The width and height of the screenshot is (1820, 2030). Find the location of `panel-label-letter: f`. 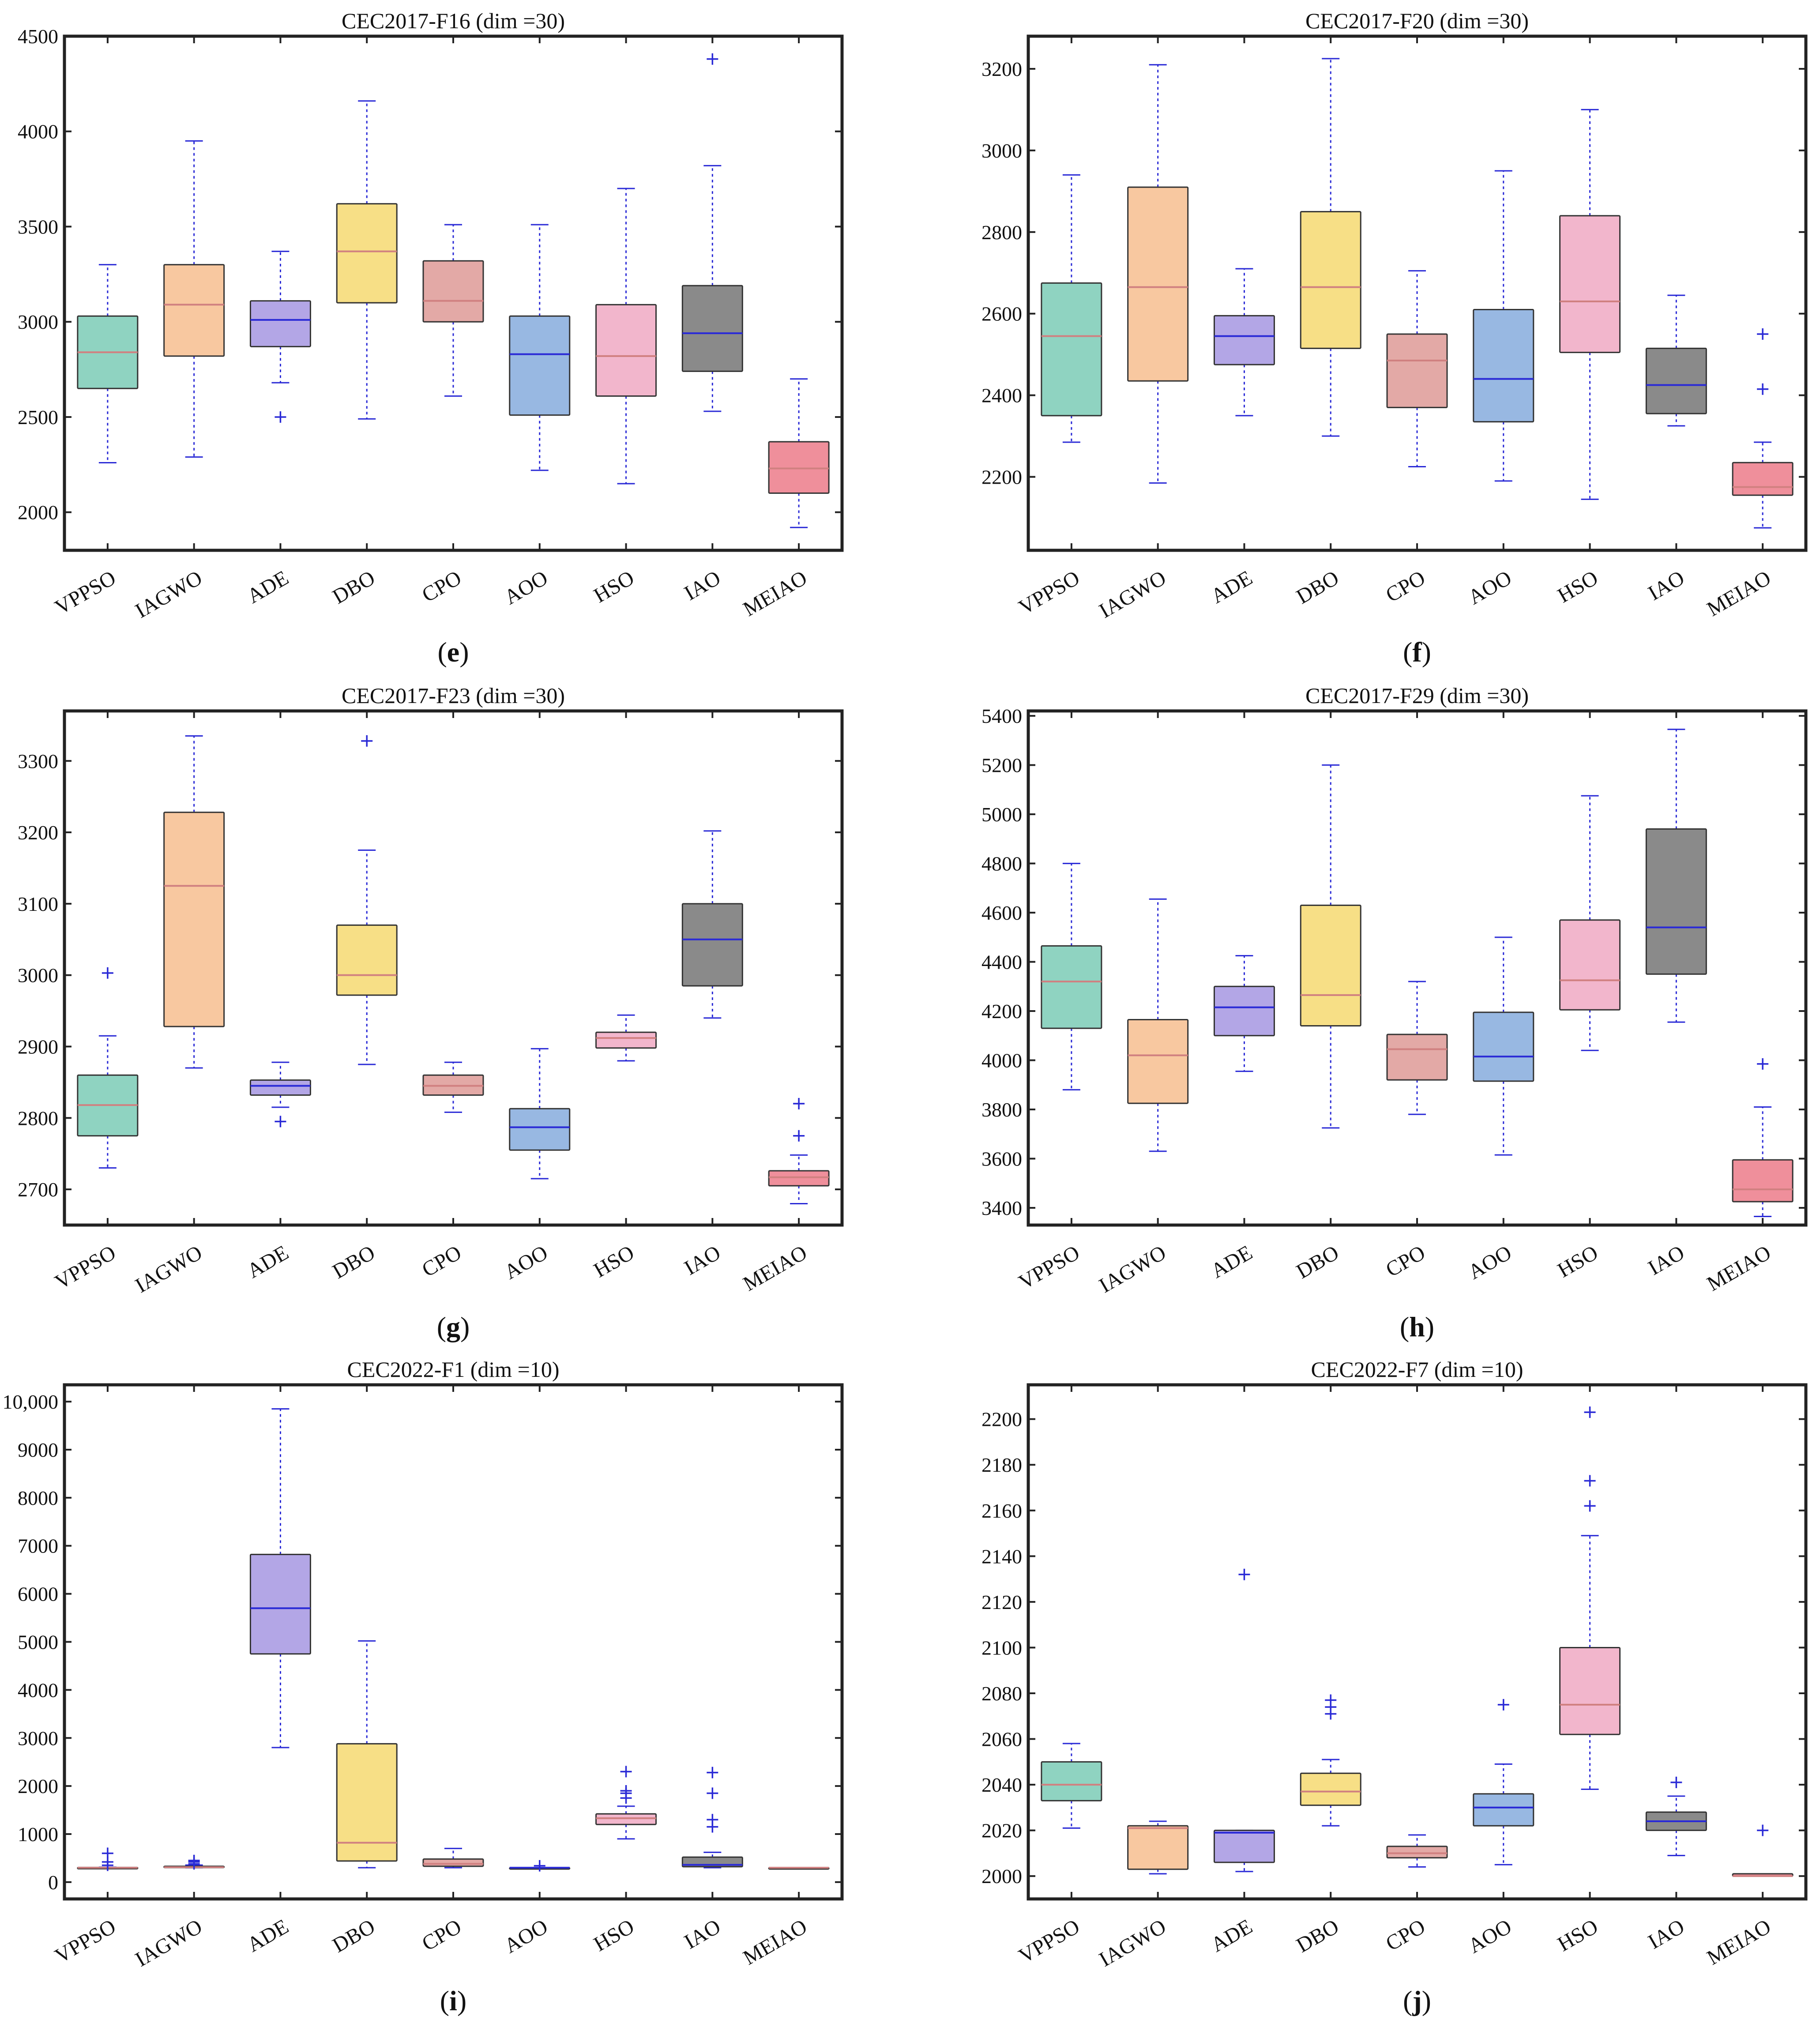

panel-label-letter: f is located at coordinates (1417, 652).